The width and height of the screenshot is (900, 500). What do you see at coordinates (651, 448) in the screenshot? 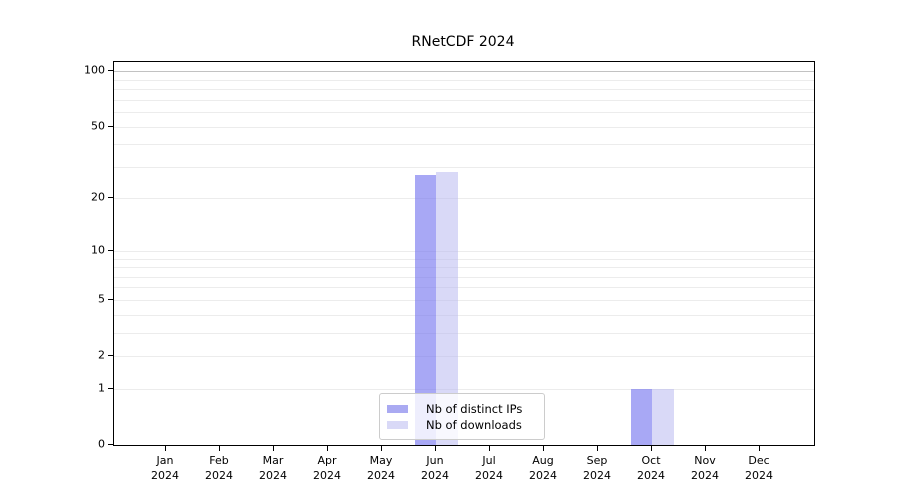
I see `x-tick-mark-oct` at bounding box center [651, 448].